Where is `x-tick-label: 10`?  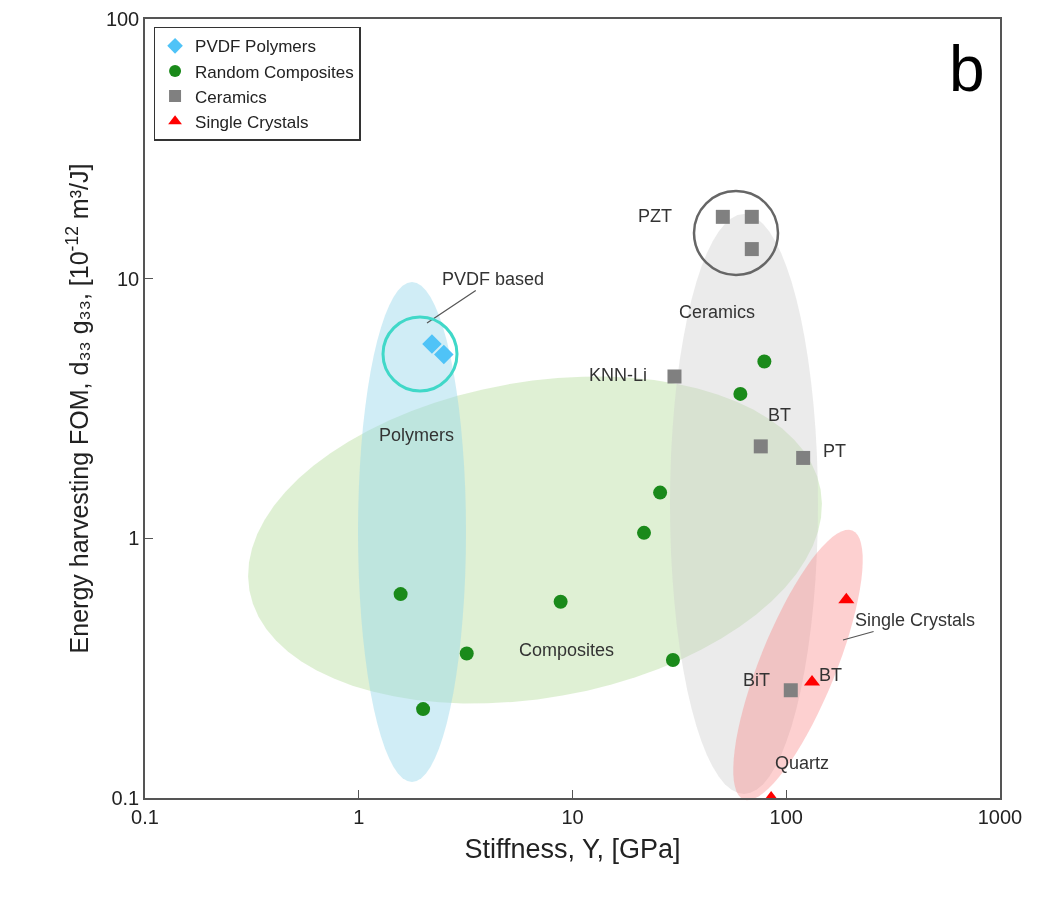 x-tick-label: 10 is located at coordinates (572, 816).